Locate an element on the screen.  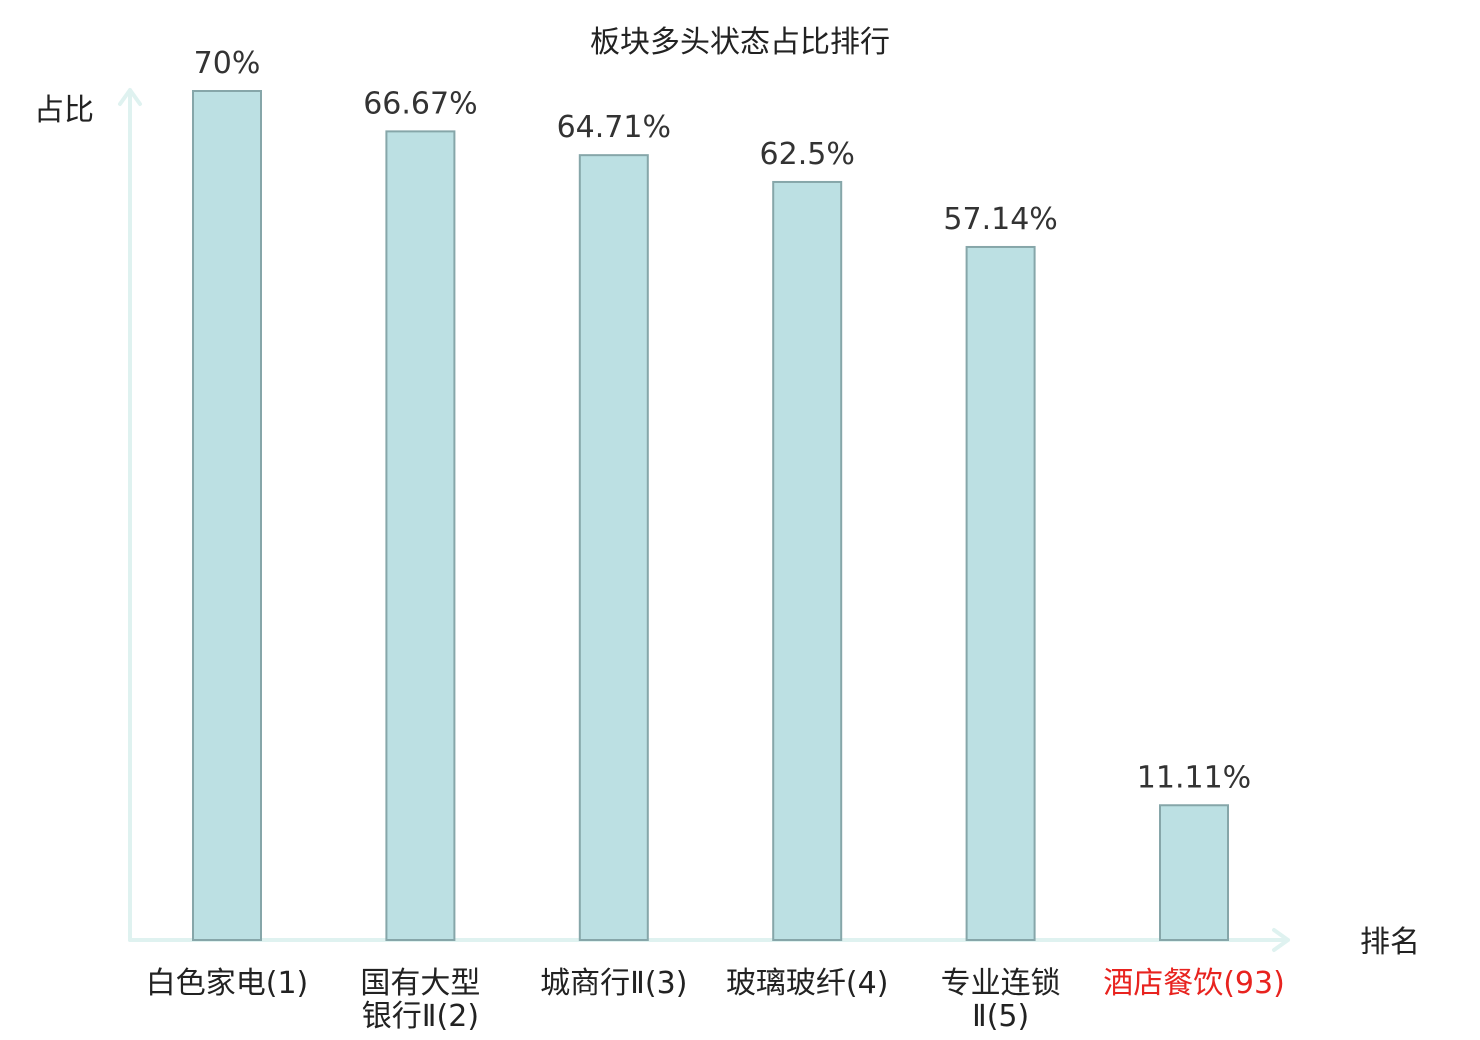
y-axis-line is located at coordinates (130, 515).